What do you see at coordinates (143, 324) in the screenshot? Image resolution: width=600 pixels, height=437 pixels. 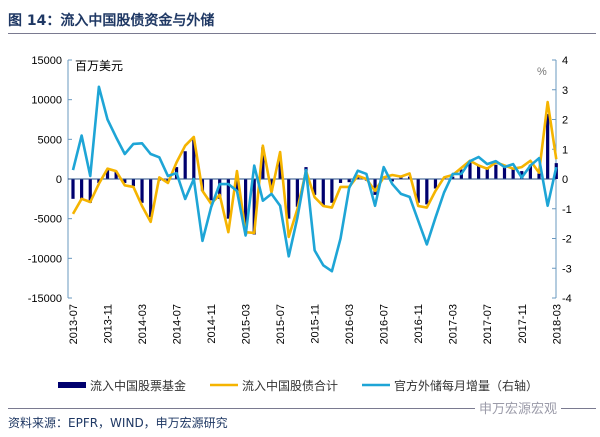 I see `x-tick-label: 2014-03` at bounding box center [143, 324].